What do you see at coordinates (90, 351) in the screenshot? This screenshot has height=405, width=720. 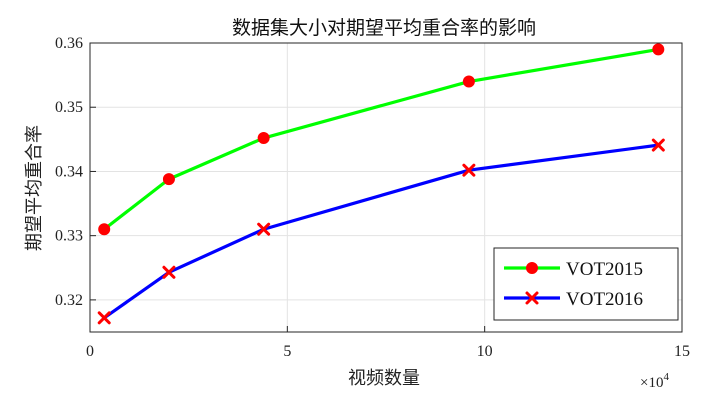 I see `x-tick-label: 0` at bounding box center [90, 351].